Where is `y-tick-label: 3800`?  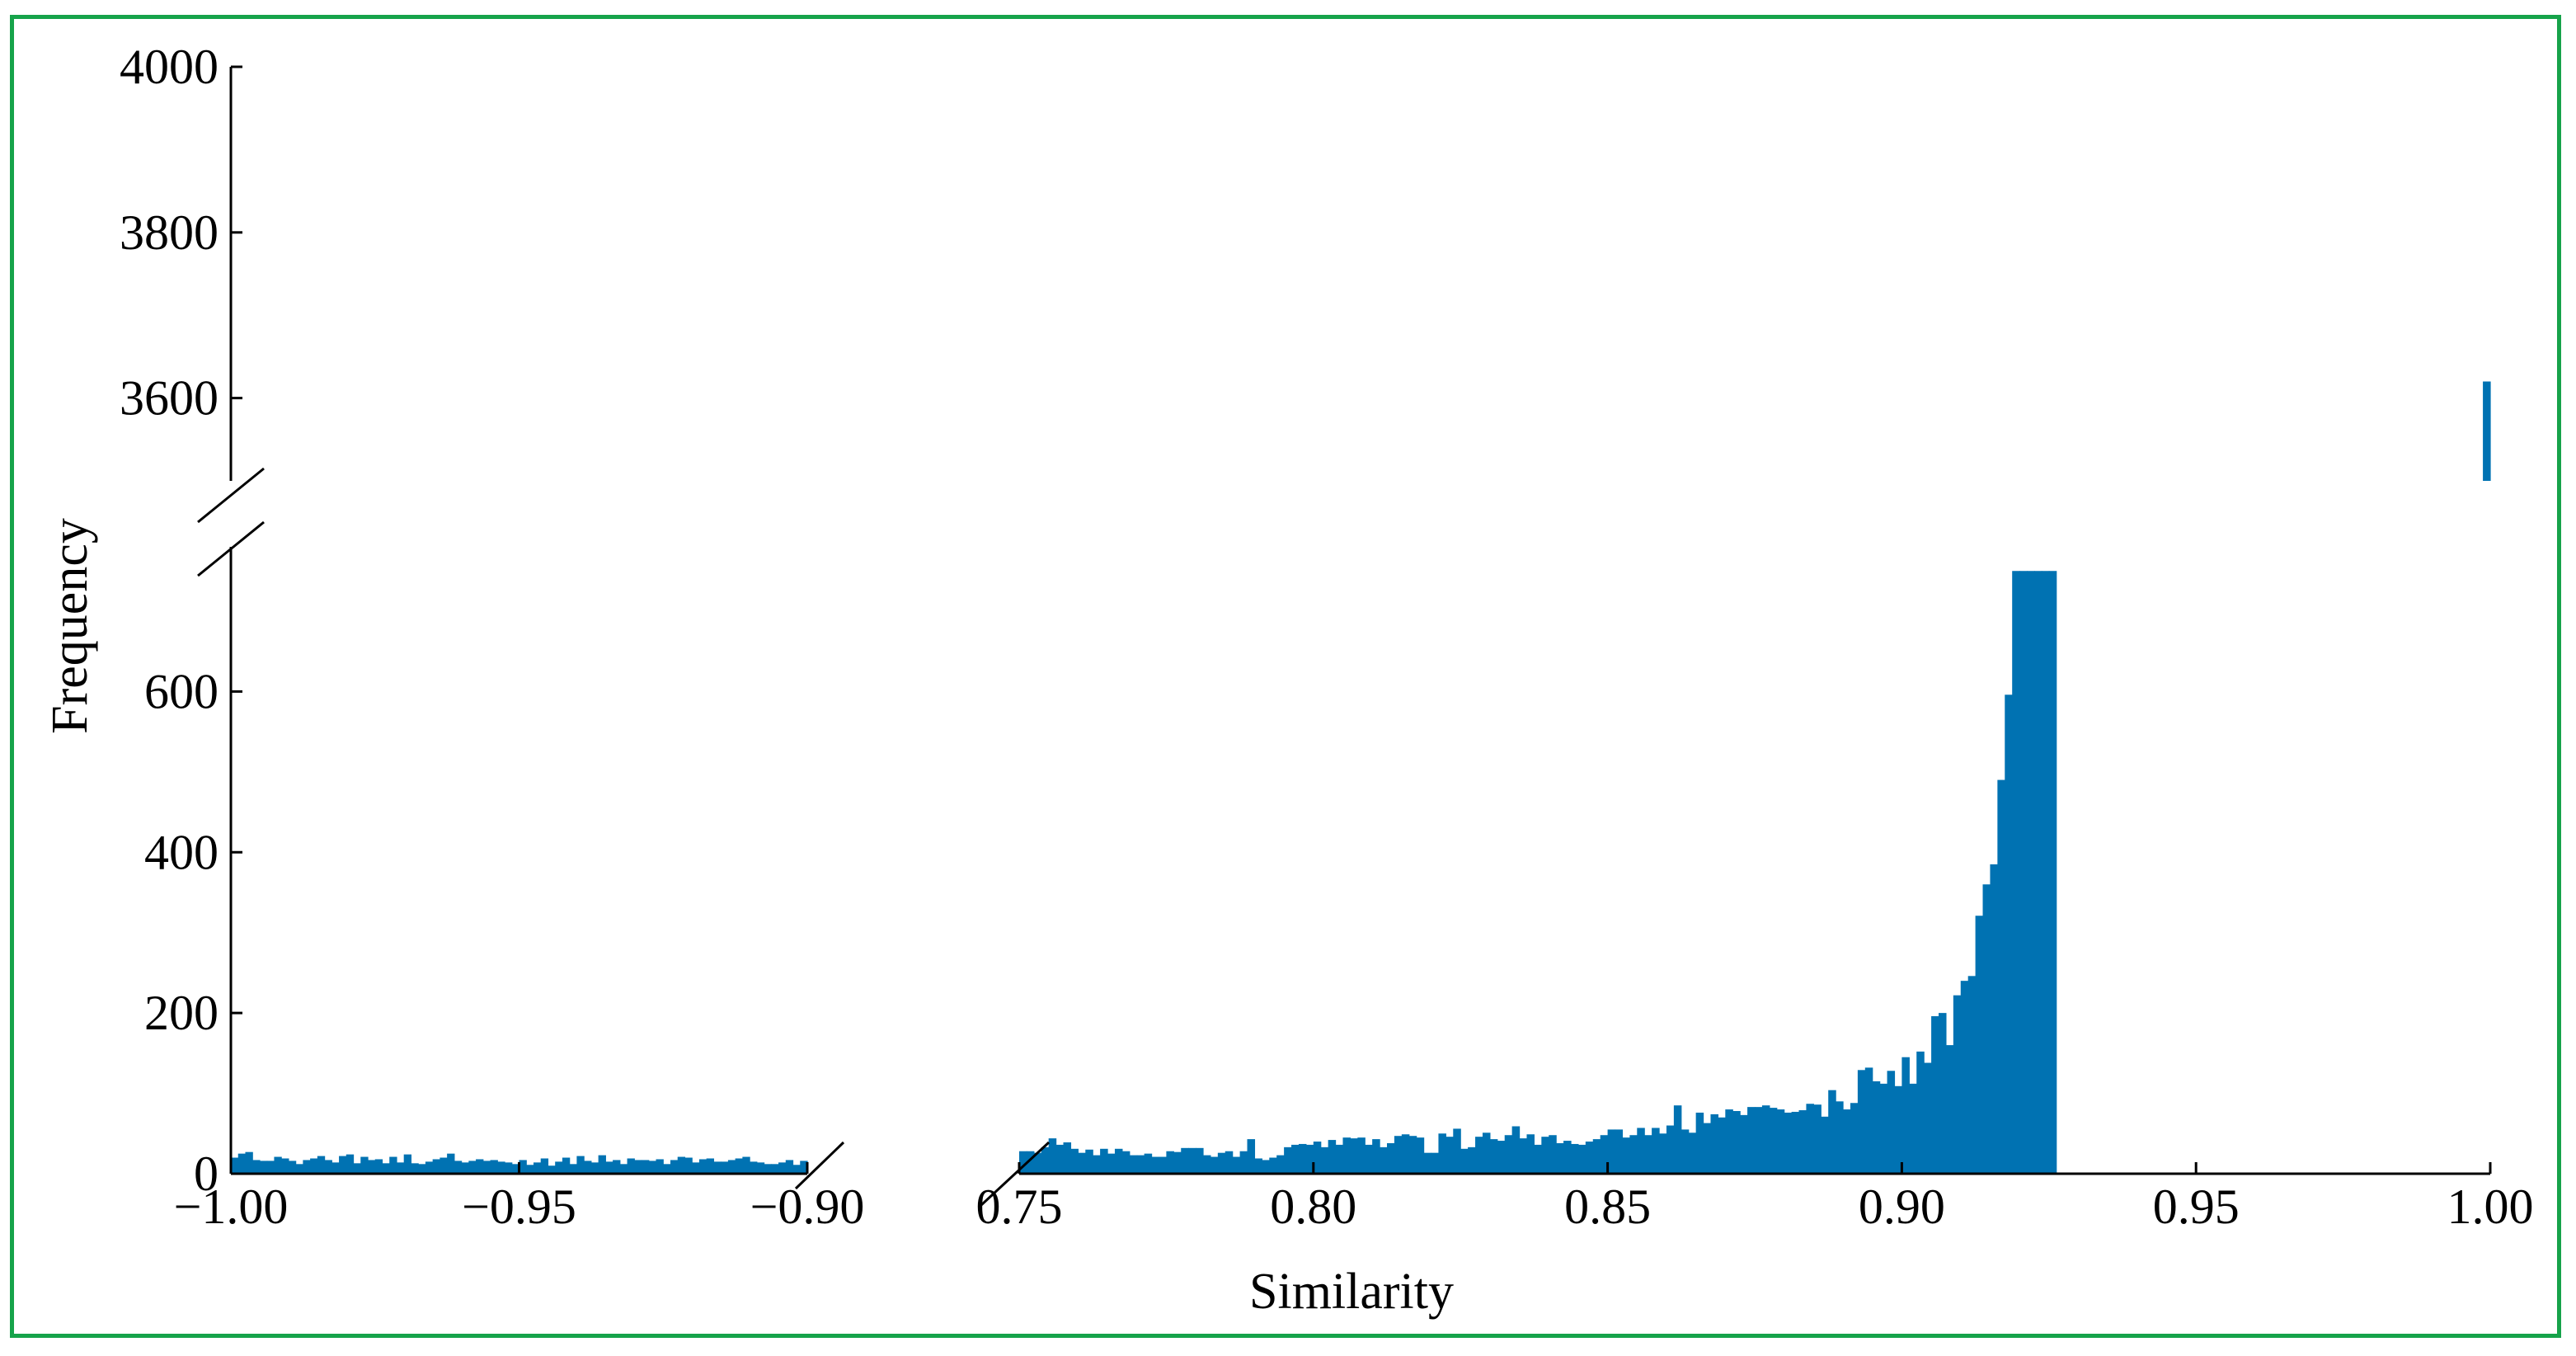
y-tick-label: 3800 is located at coordinates (169, 233).